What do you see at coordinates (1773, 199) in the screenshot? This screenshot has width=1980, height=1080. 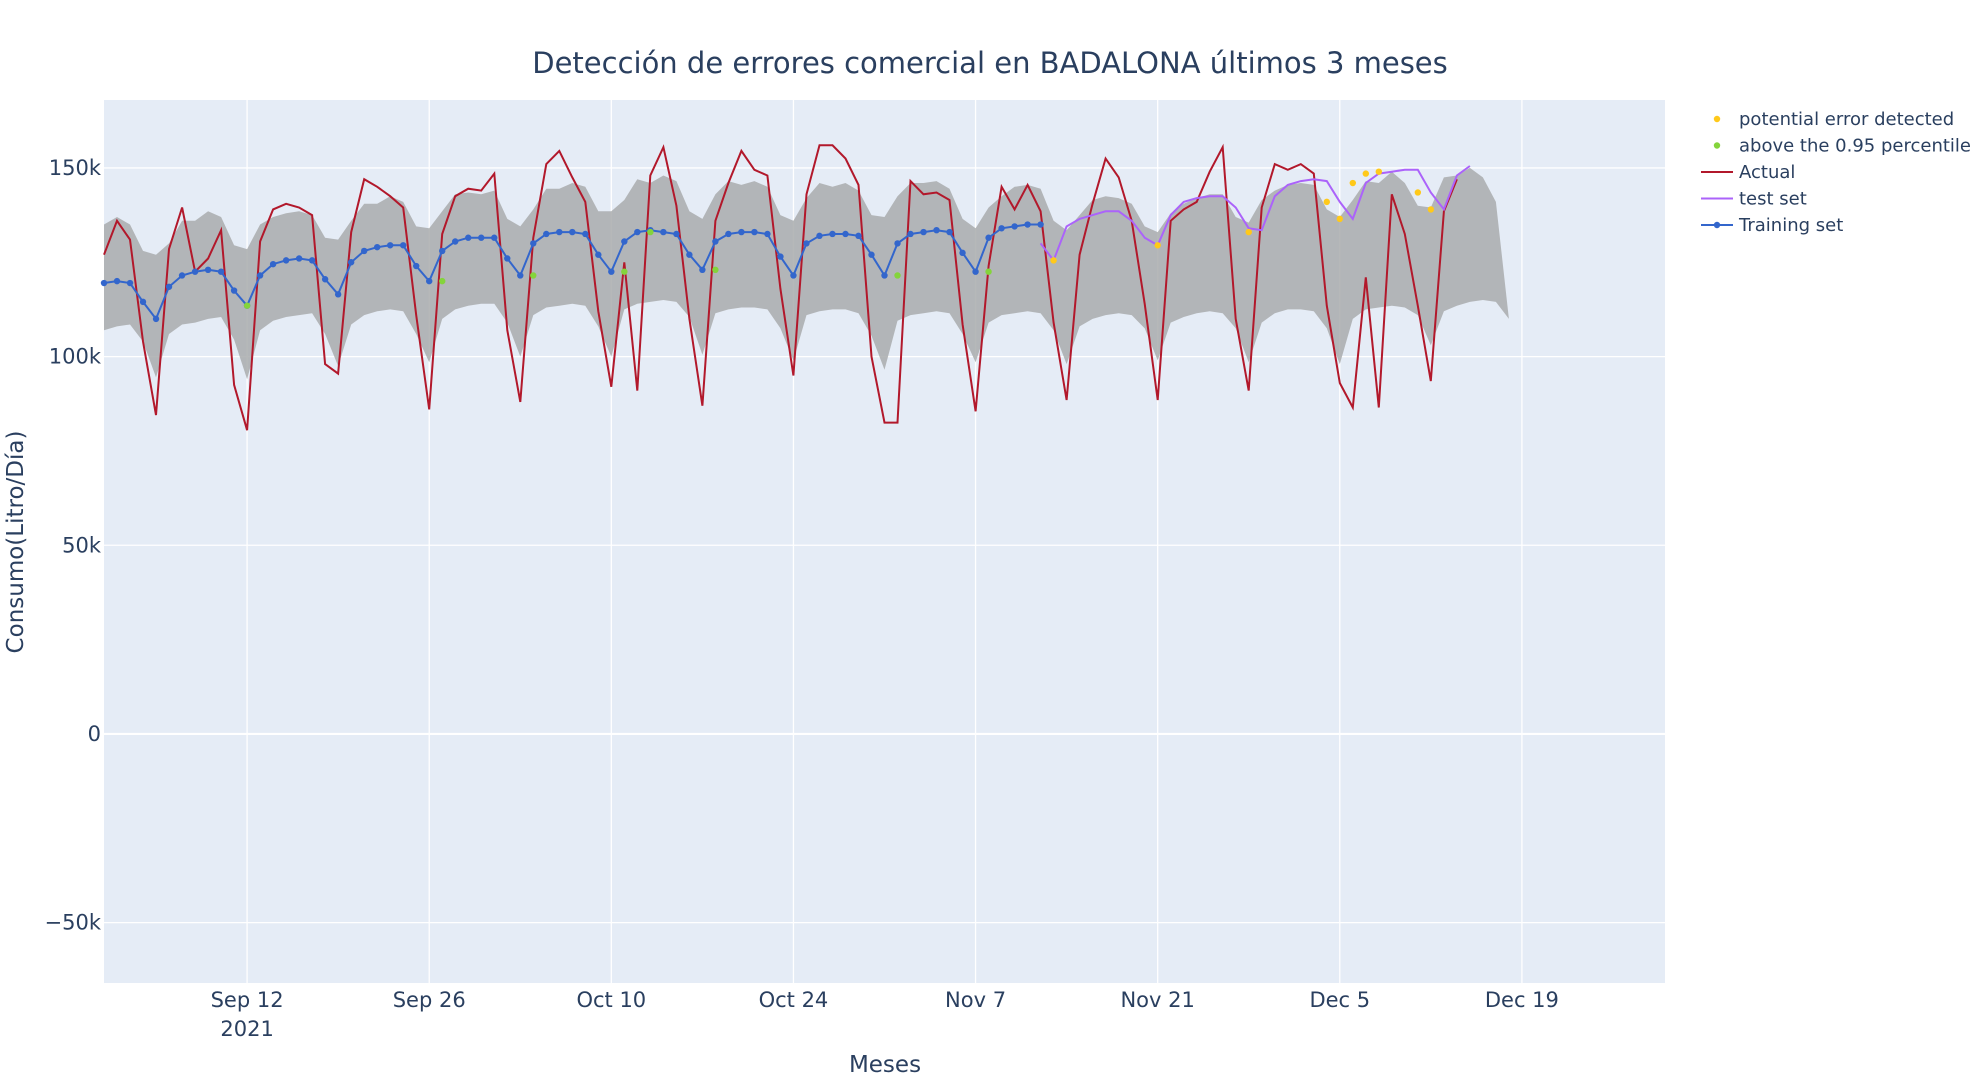 I see `legend-label: test set` at bounding box center [1773, 199].